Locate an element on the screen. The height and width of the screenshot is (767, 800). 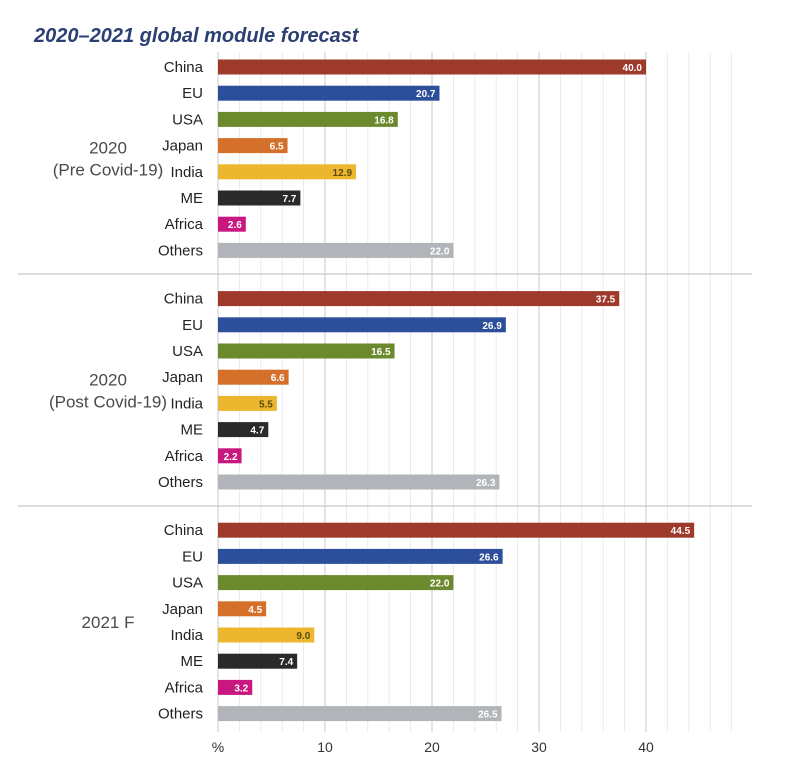
value-label: 4.7 is located at coordinates (257, 431).